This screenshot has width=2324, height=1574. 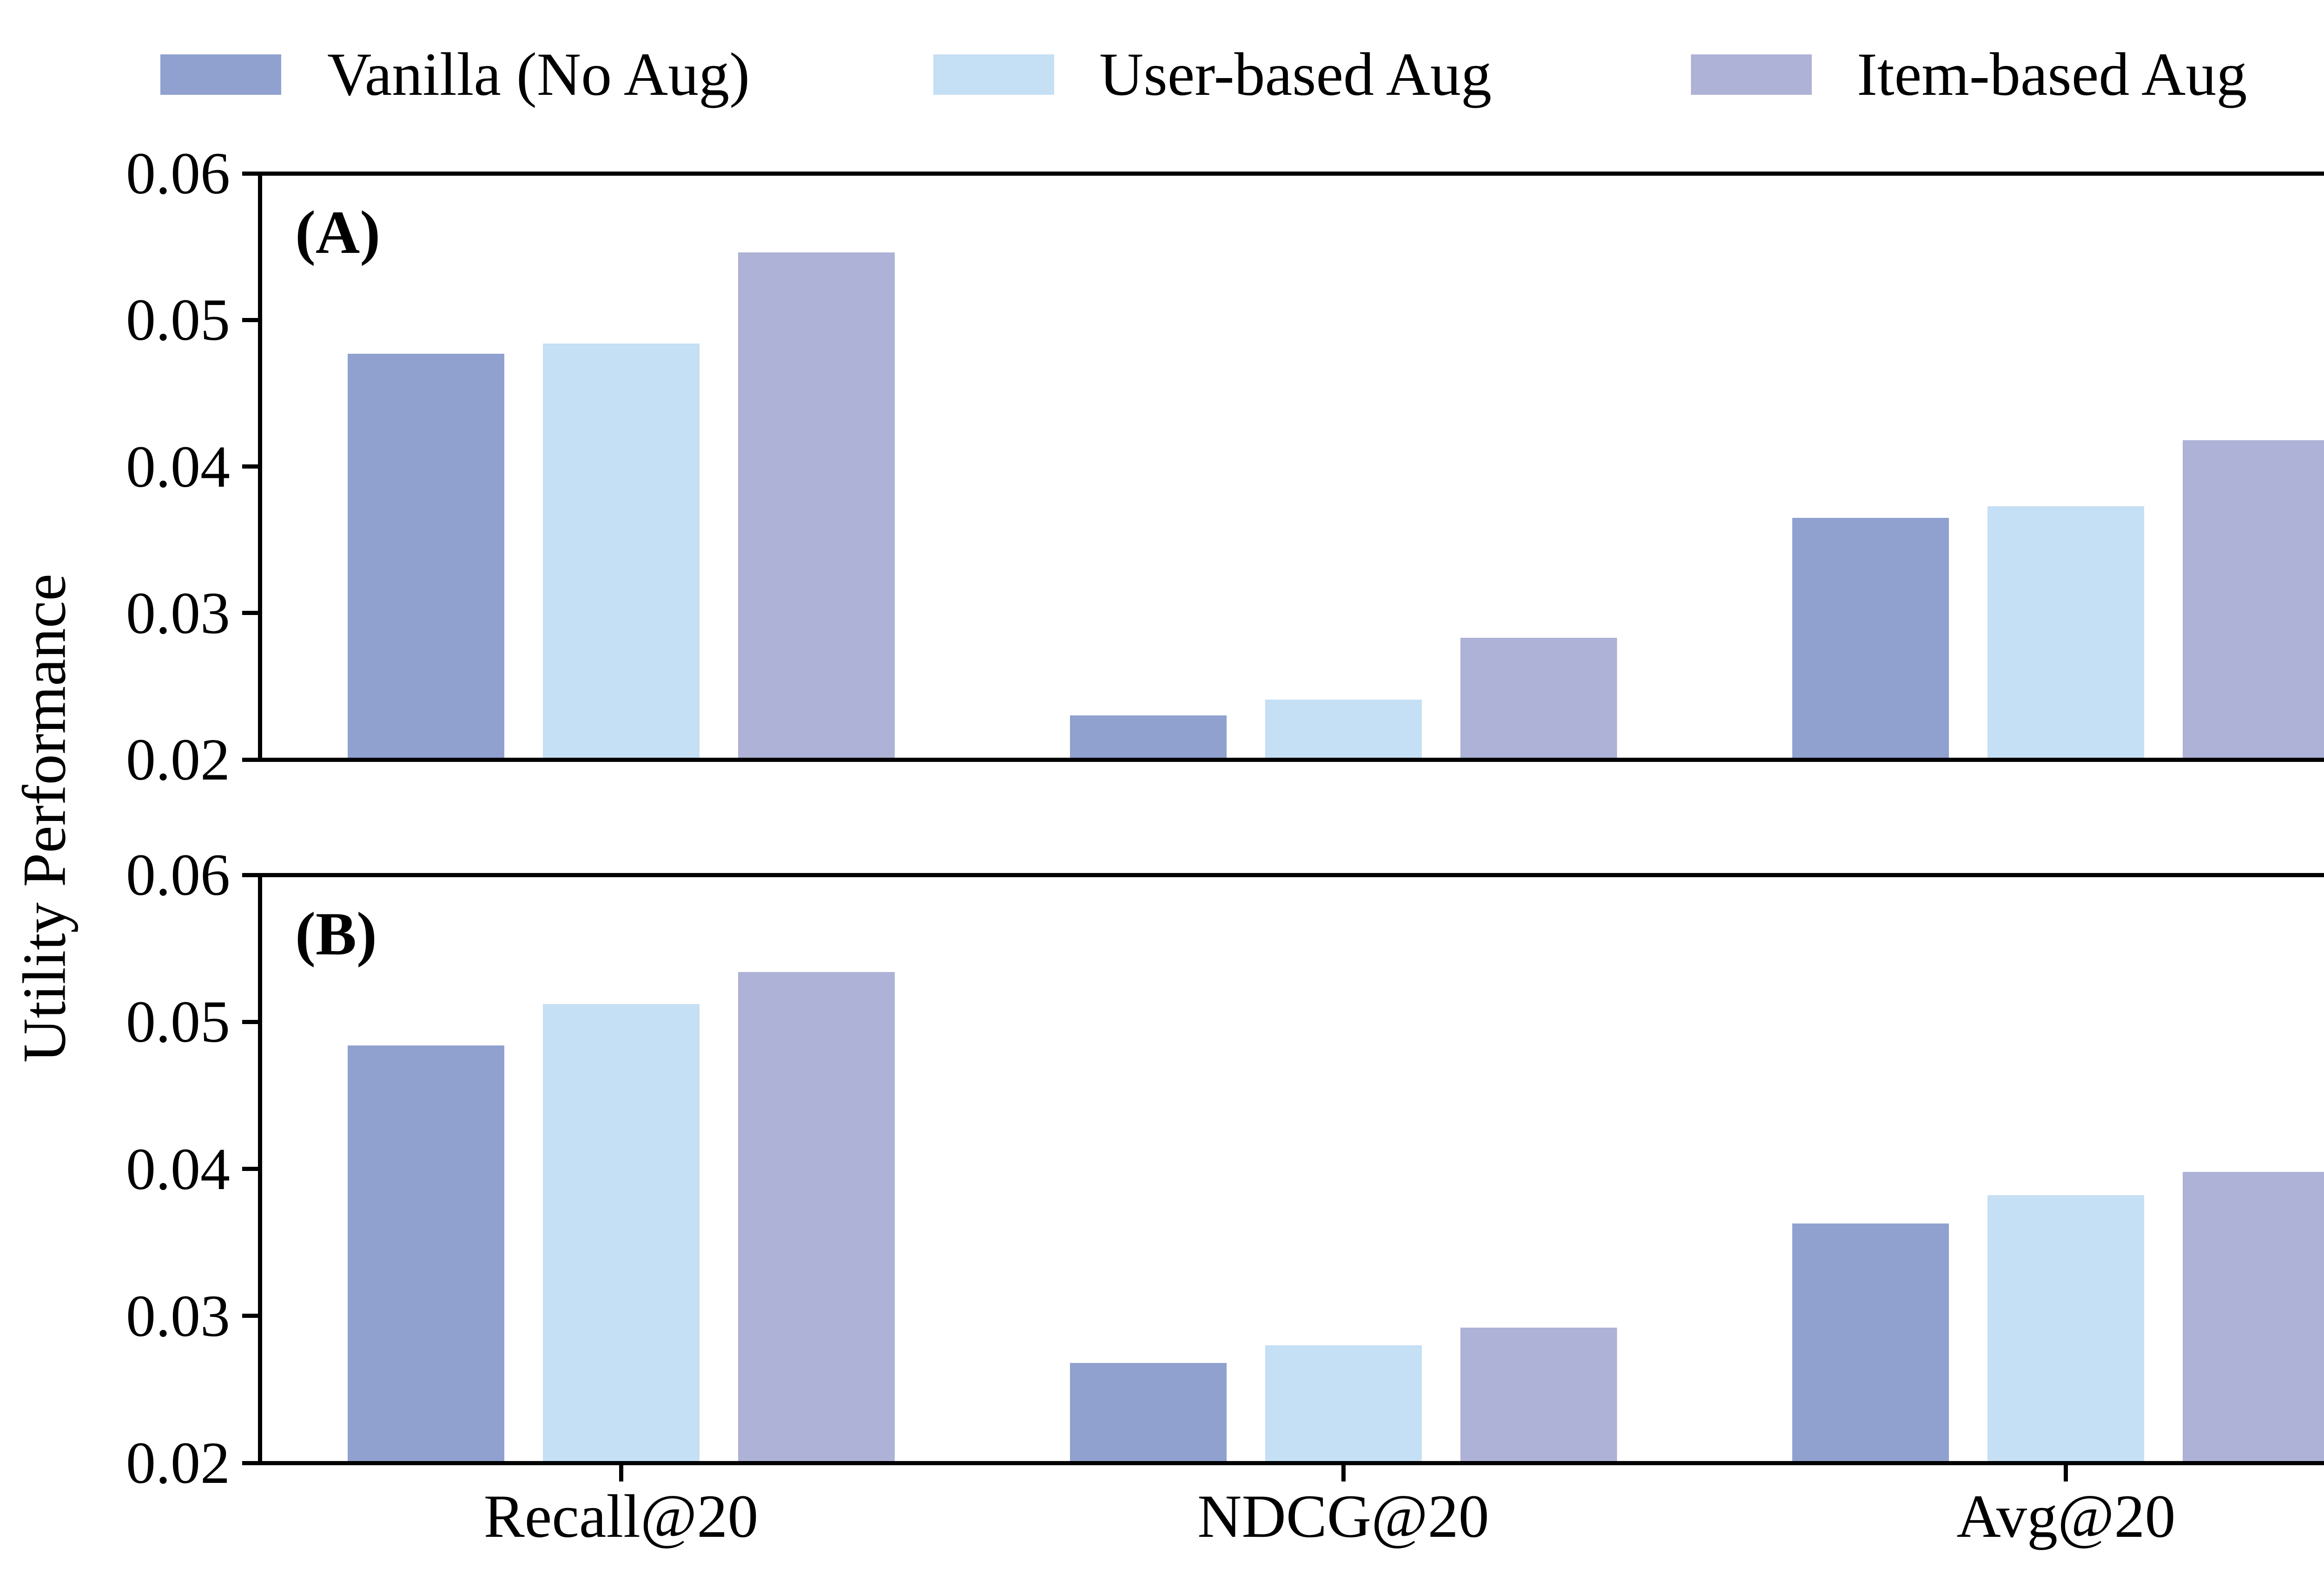 What do you see at coordinates (1343, 1404) in the screenshot?
I see `bar-B-NDCG@20-User-based Aug` at bounding box center [1343, 1404].